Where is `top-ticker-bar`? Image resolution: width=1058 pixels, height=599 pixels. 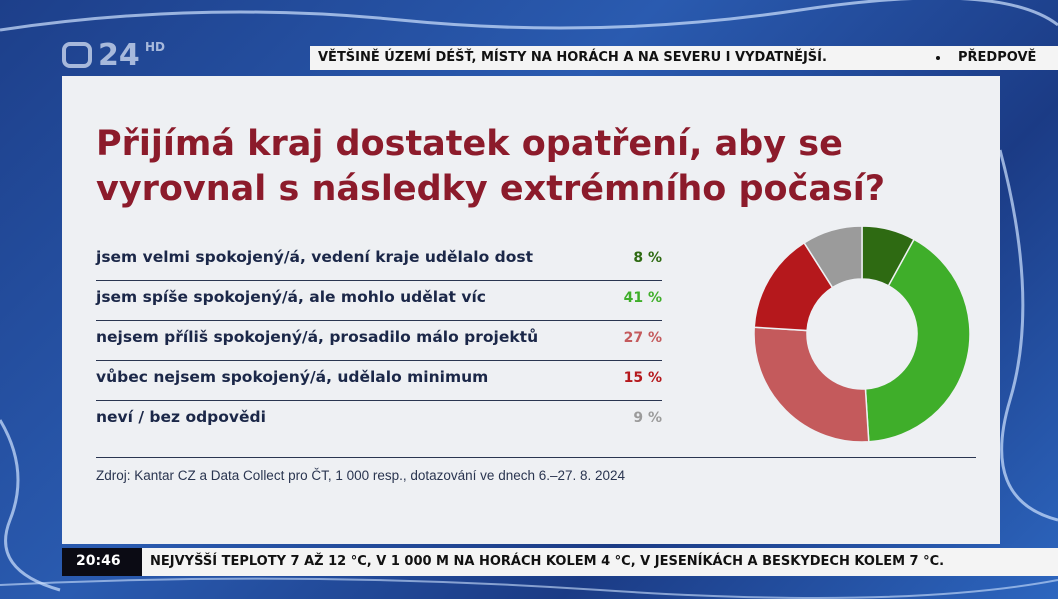 top-ticker-bar is located at coordinates (684, 58).